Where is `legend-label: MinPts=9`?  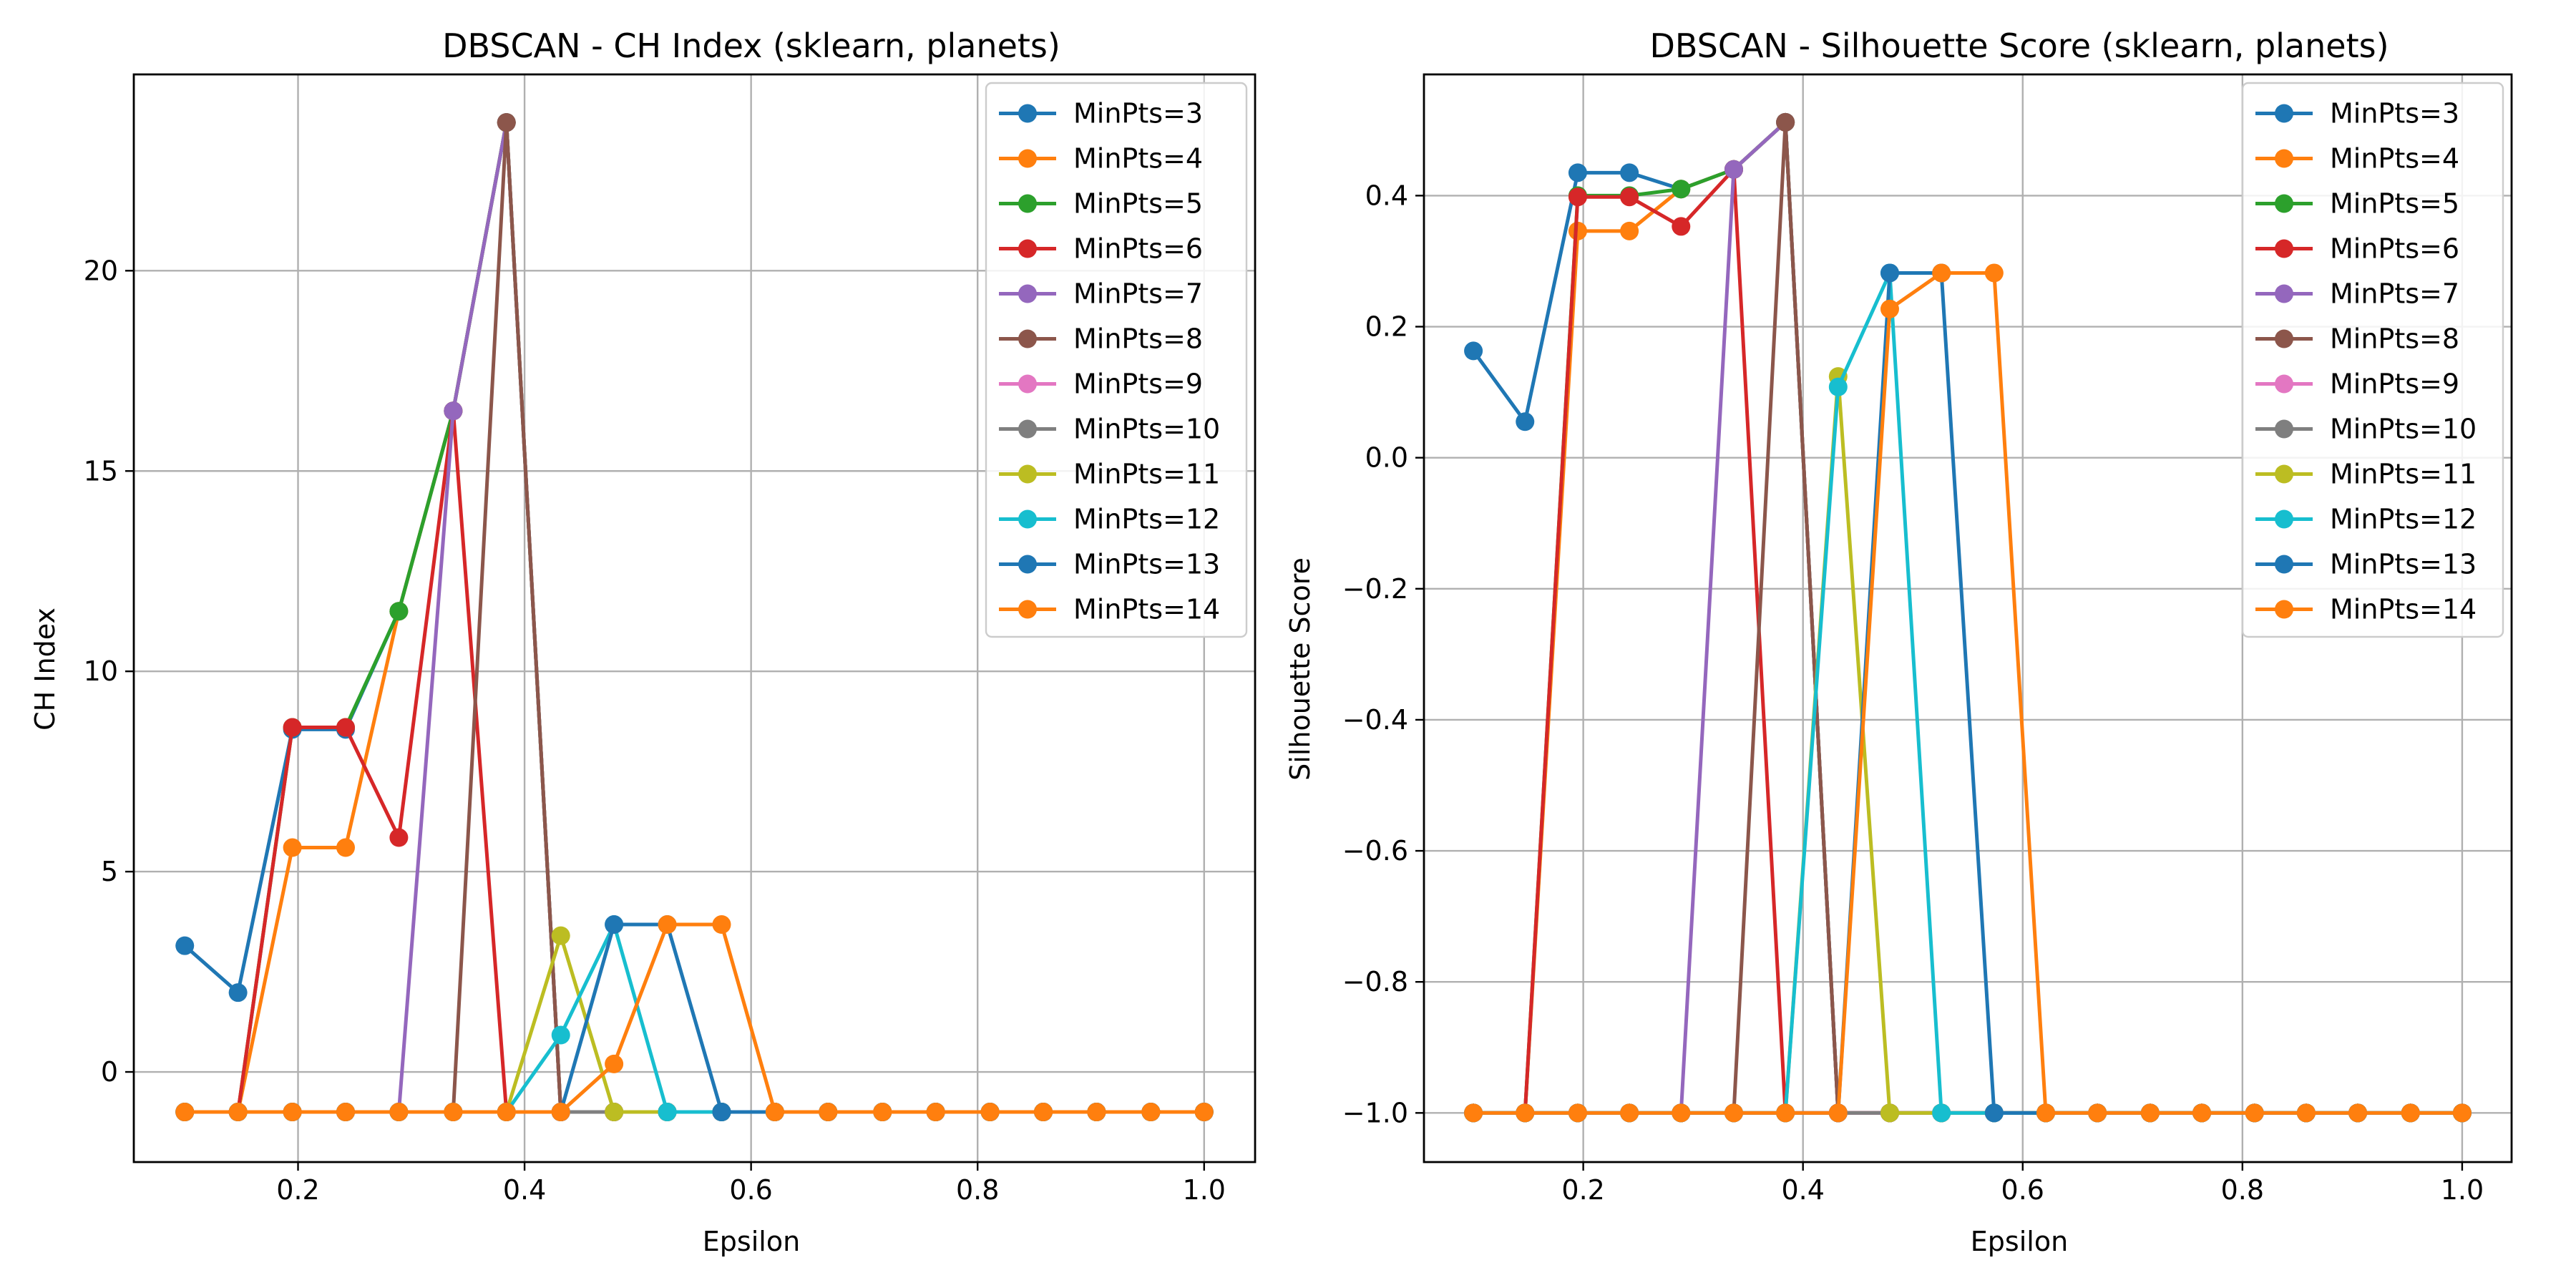
legend-label: MinPts=9 is located at coordinates (2394, 384).